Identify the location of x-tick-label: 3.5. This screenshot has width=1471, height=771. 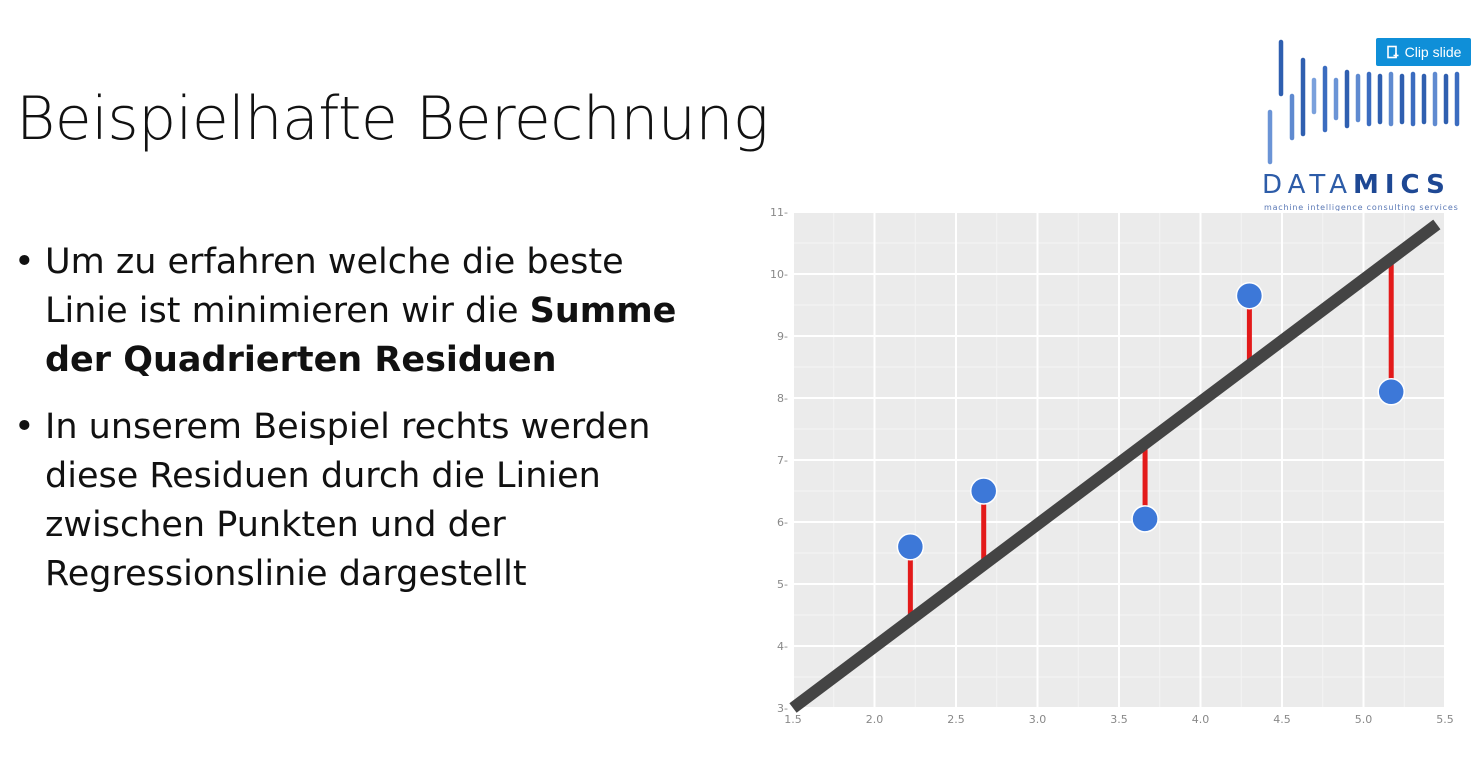
(1119, 719).